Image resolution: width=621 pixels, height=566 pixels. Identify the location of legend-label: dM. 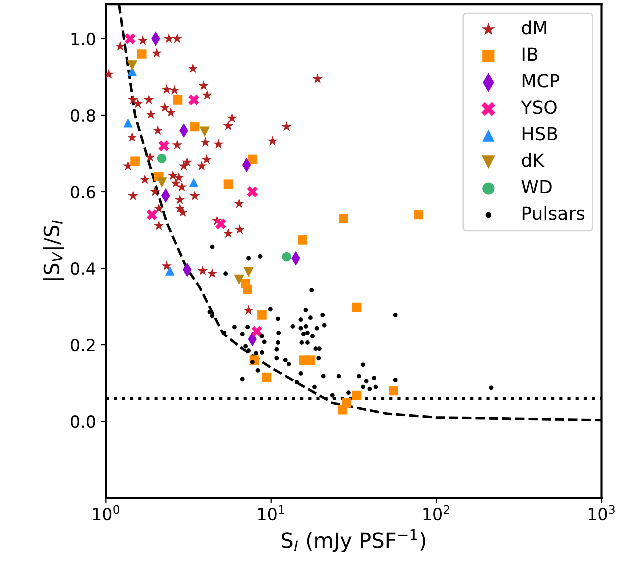
(534, 27).